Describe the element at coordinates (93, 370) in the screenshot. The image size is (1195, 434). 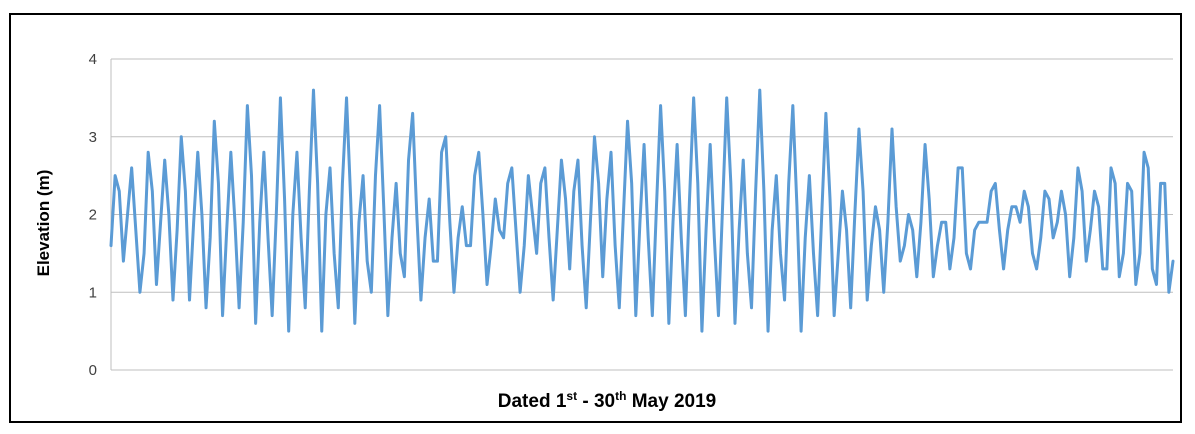
I see `y-tick-label: 0` at that location.